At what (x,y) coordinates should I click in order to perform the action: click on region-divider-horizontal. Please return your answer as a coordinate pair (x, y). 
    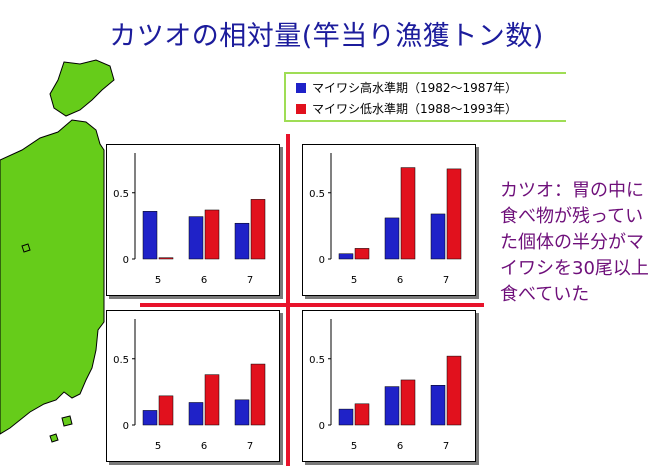
    Looking at the image, I should click on (312, 305).